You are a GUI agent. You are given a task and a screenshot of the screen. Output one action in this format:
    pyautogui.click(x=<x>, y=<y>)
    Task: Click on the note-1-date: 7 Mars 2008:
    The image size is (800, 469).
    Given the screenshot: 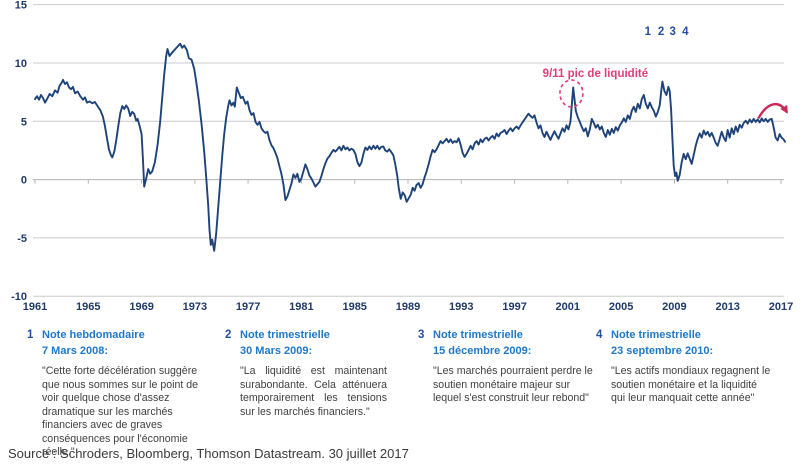 What is the action you would take?
    pyautogui.click(x=75, y=351)
    